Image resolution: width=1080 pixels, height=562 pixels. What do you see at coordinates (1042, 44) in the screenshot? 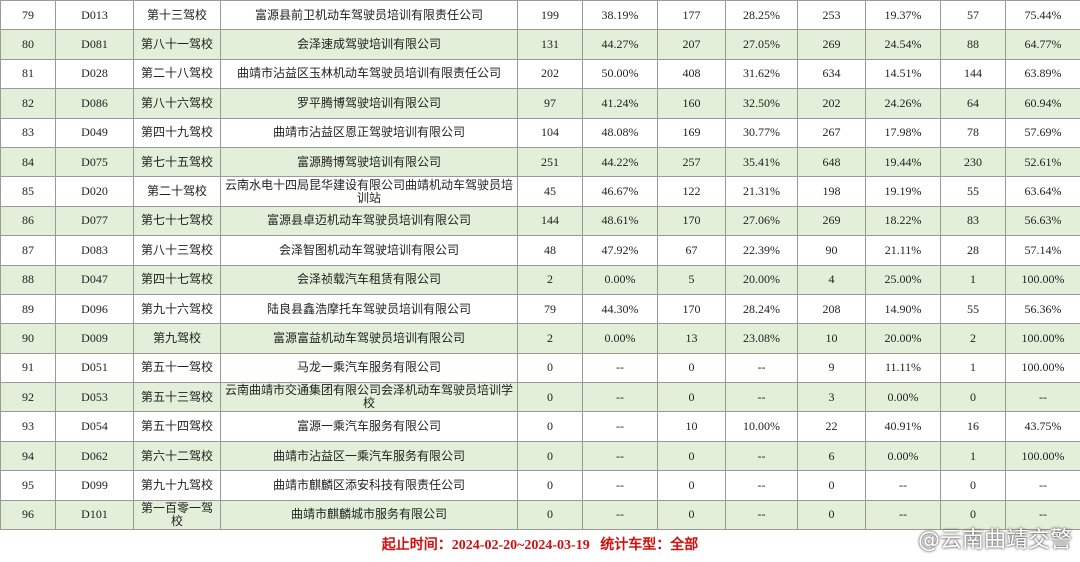
I see `table-cell: 64.77%` at bounding box center [1042, 44].